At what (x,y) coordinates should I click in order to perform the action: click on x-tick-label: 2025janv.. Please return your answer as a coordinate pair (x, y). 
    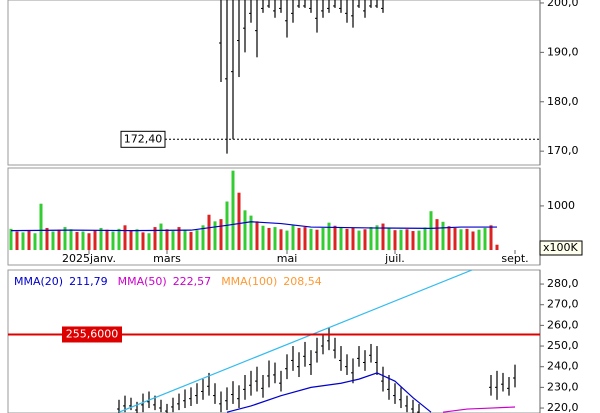
    Looking at the image, I should click on (89, 258).